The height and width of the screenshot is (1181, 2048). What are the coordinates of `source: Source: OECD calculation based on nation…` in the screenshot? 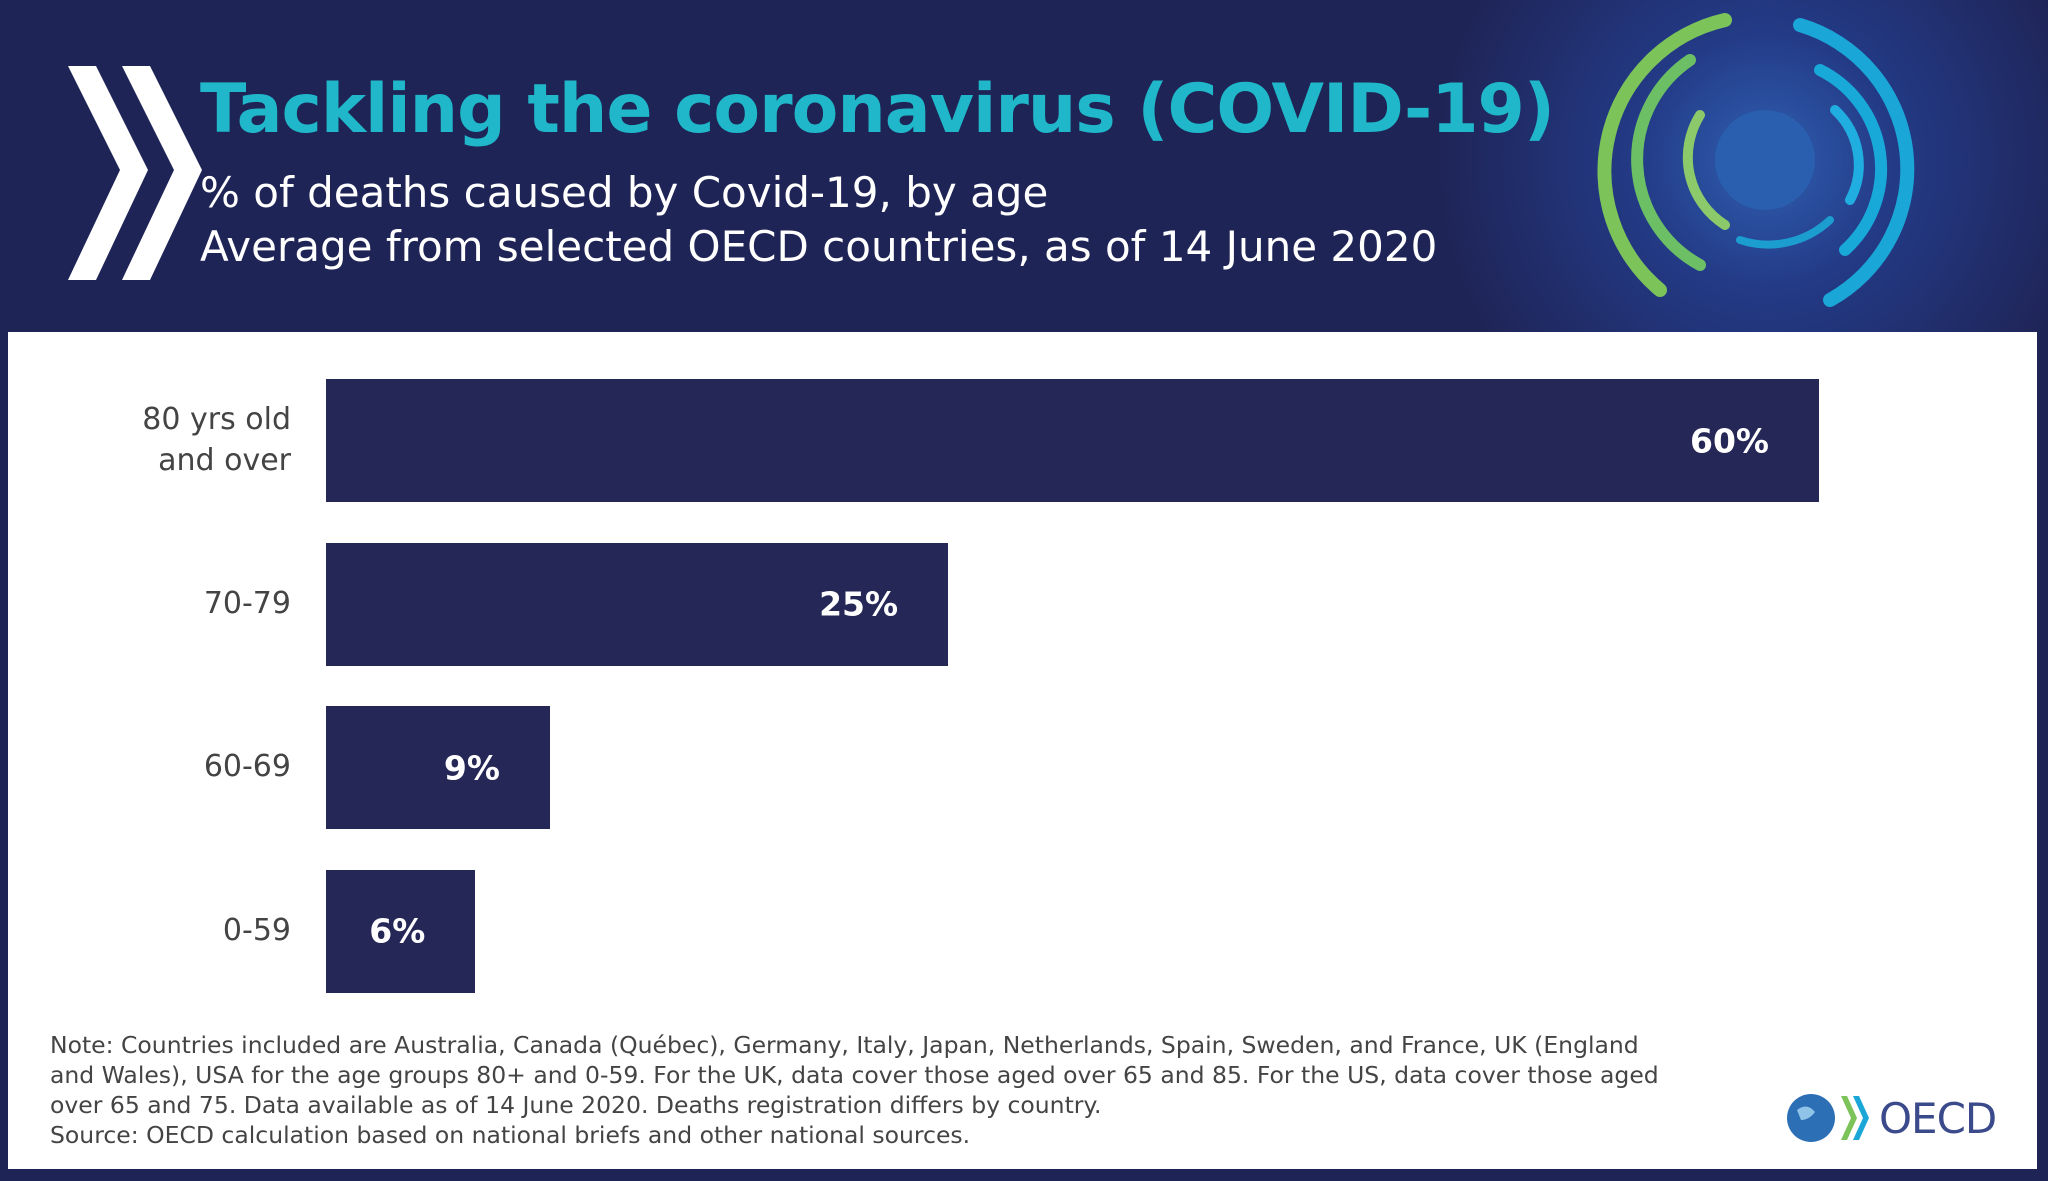 It's located at (510, 1135).